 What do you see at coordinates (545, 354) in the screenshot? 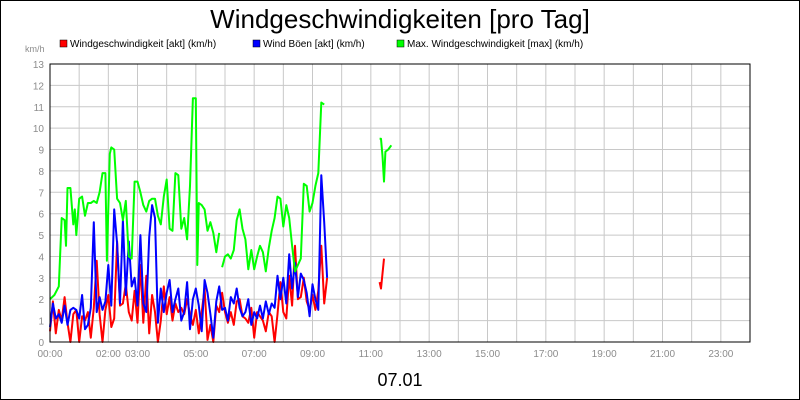
I see `x-tick-label: 17:00` at bounding box center [545, 354].